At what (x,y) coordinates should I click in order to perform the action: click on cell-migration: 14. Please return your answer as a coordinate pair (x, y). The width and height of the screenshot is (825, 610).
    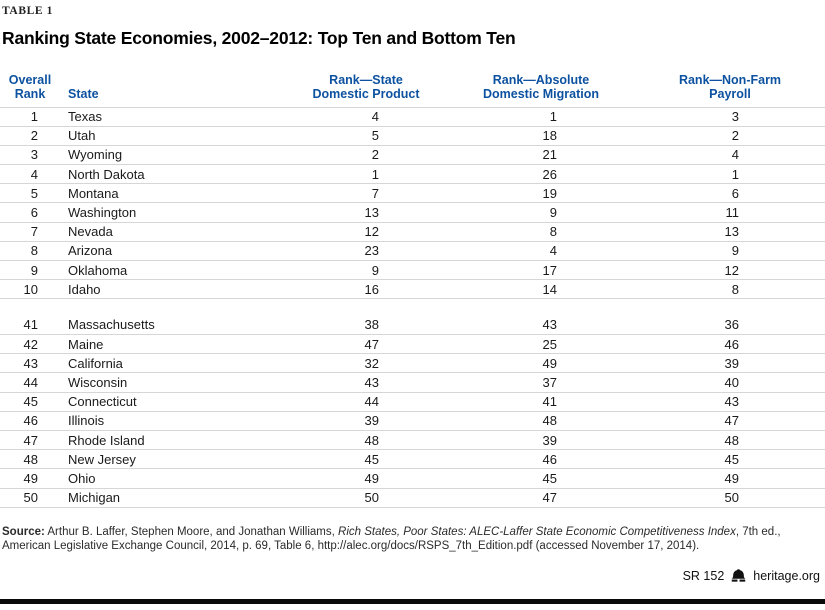
    Looking at the image, I should click on (541, 289).